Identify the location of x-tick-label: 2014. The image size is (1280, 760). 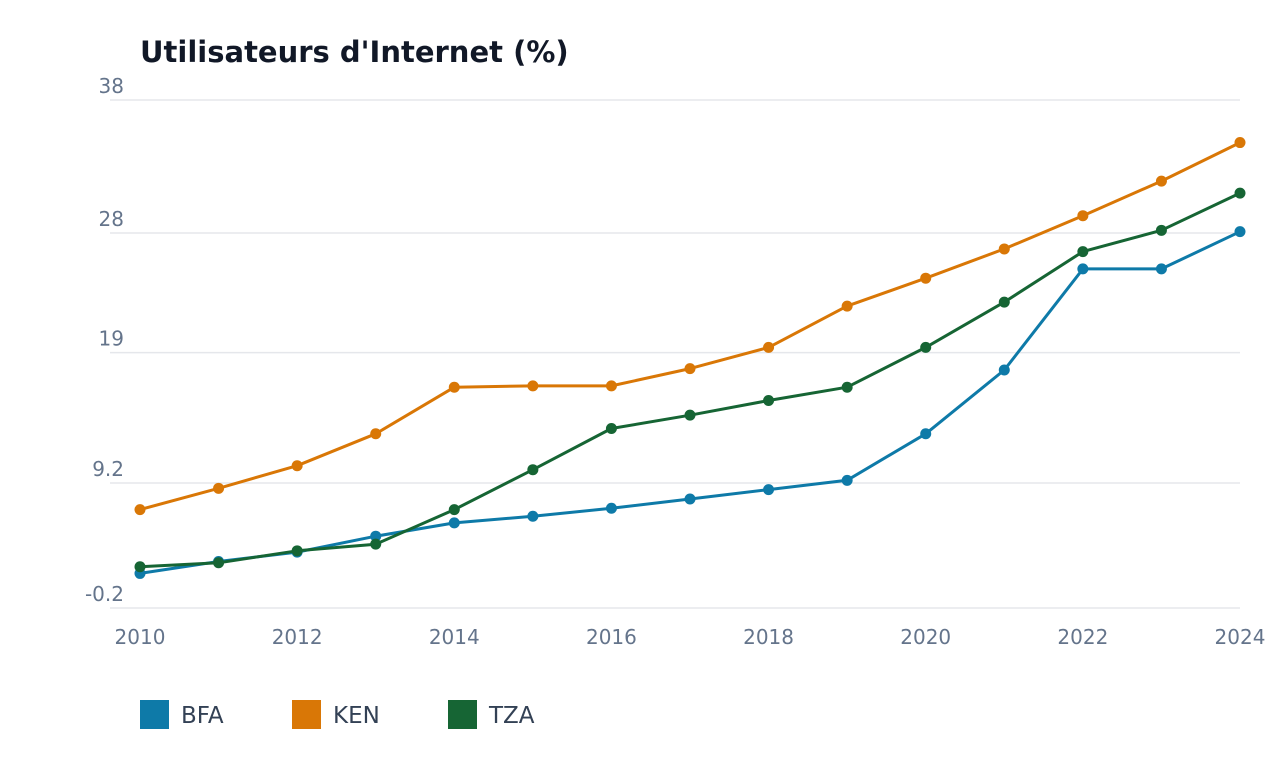
(454, 637).